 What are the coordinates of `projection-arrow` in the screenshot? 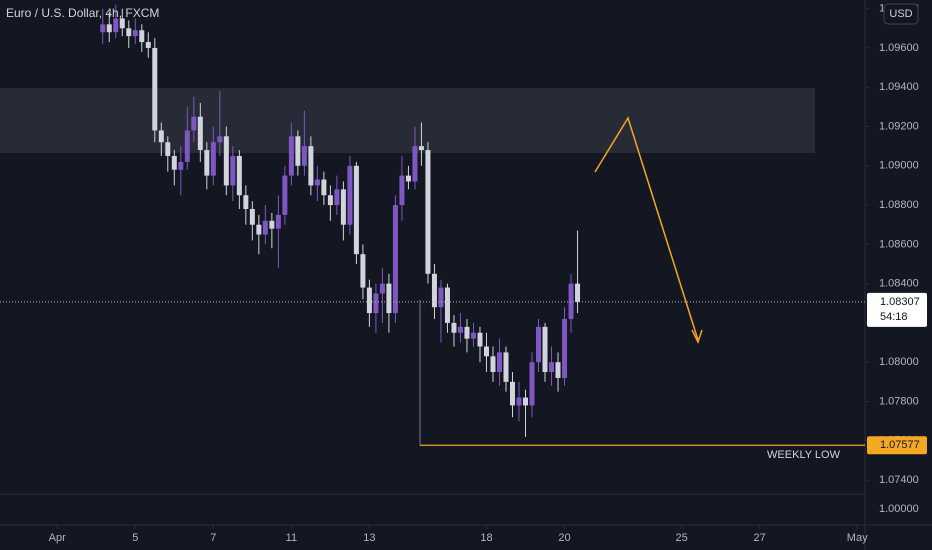 It's located at (646, 228).